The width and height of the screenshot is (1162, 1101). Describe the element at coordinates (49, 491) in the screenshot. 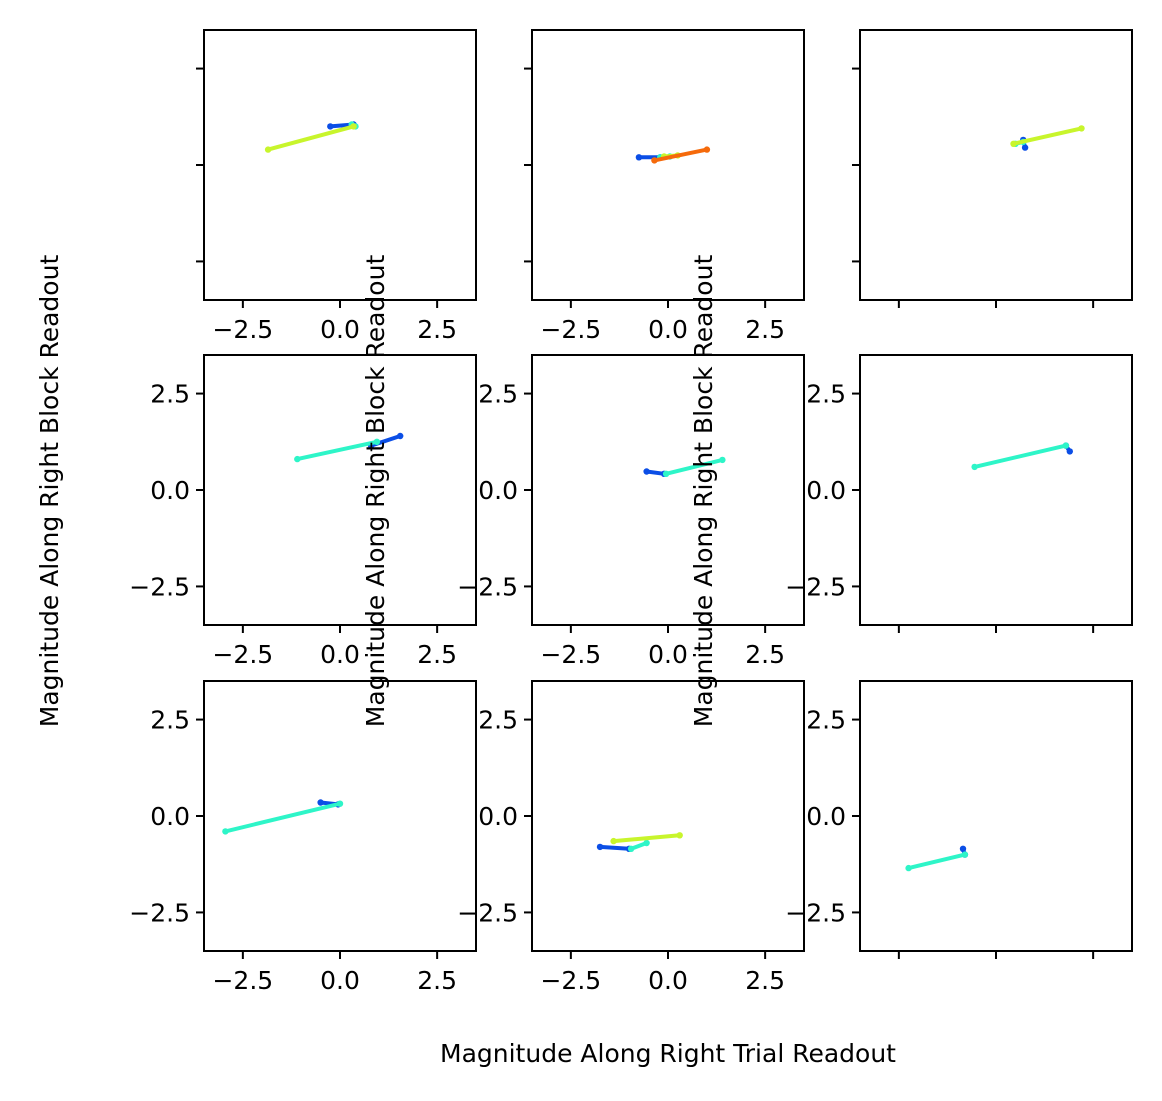

I see `figure-y-axis-label: Magnitude Along Right Block Readout` at that location.